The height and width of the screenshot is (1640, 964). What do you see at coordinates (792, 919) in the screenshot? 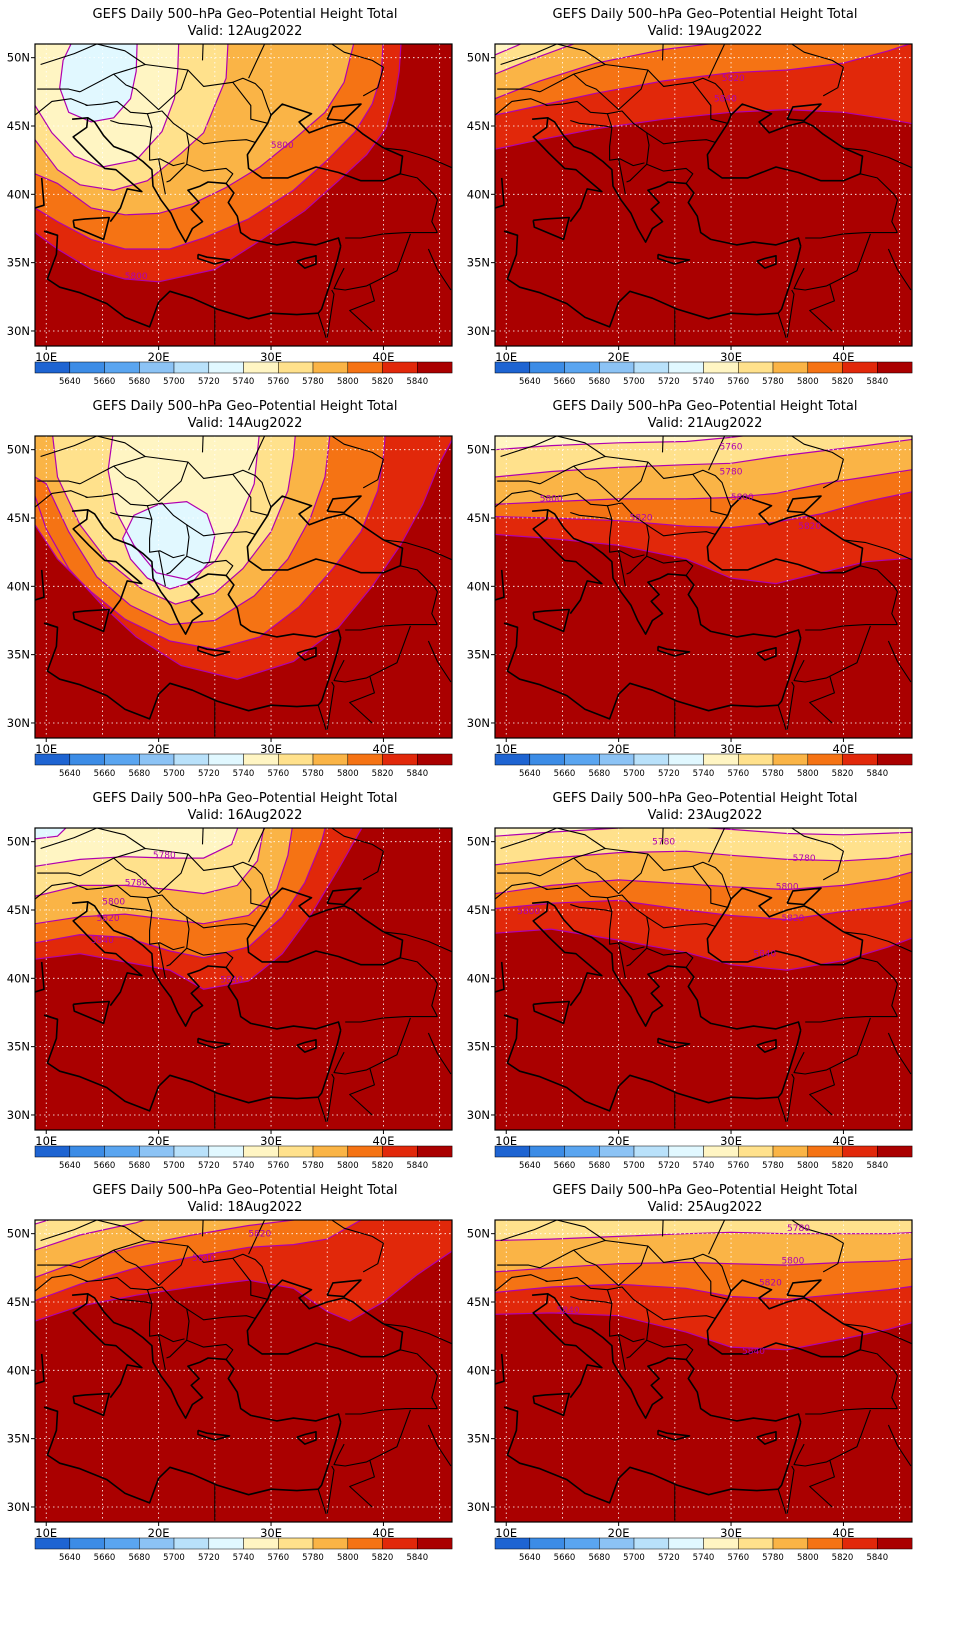
I see `contour-label: 5820` at bounding box center [792, 919].